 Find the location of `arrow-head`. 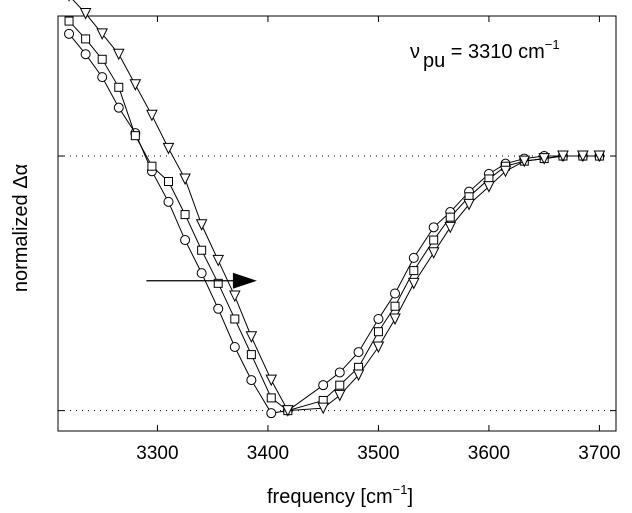

arrow-head is located at coordinates (244, 280).